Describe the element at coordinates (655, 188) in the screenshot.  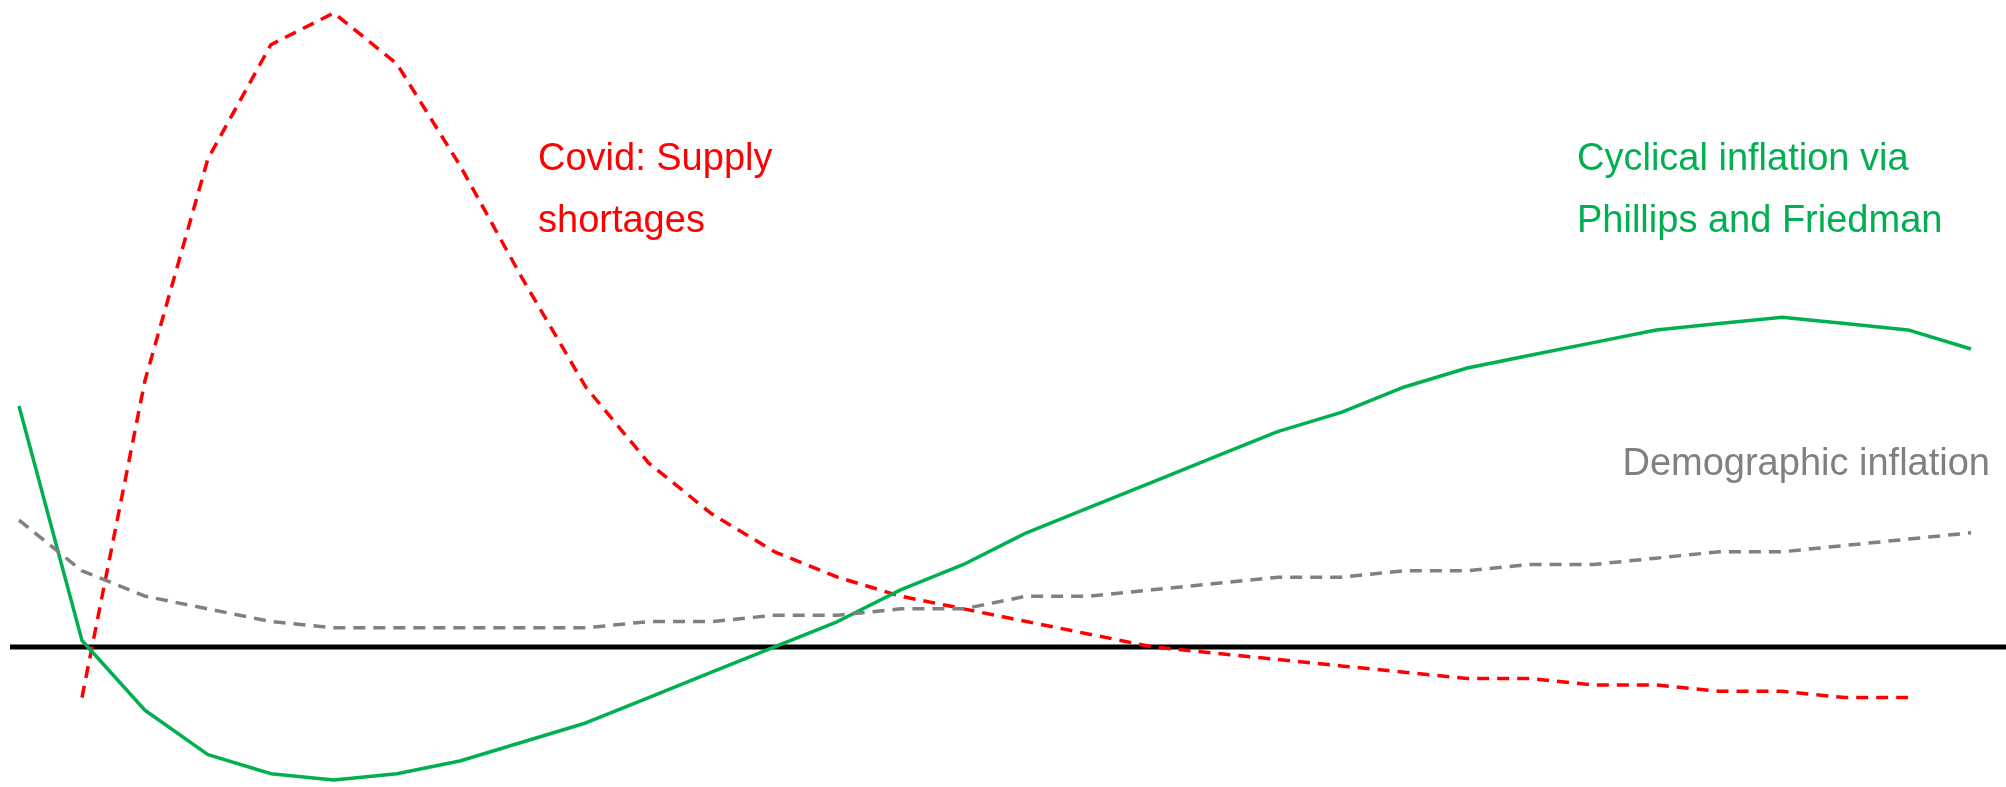
I see `series-label: Covid: Supply shortages` at that location.